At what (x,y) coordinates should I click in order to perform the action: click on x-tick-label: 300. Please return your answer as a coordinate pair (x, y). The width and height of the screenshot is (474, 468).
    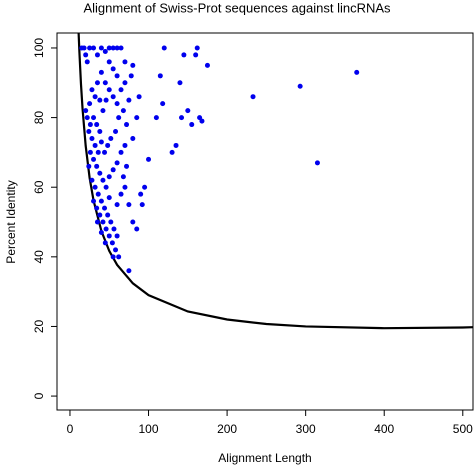
    Looking at the image, I should click on (306, 429).